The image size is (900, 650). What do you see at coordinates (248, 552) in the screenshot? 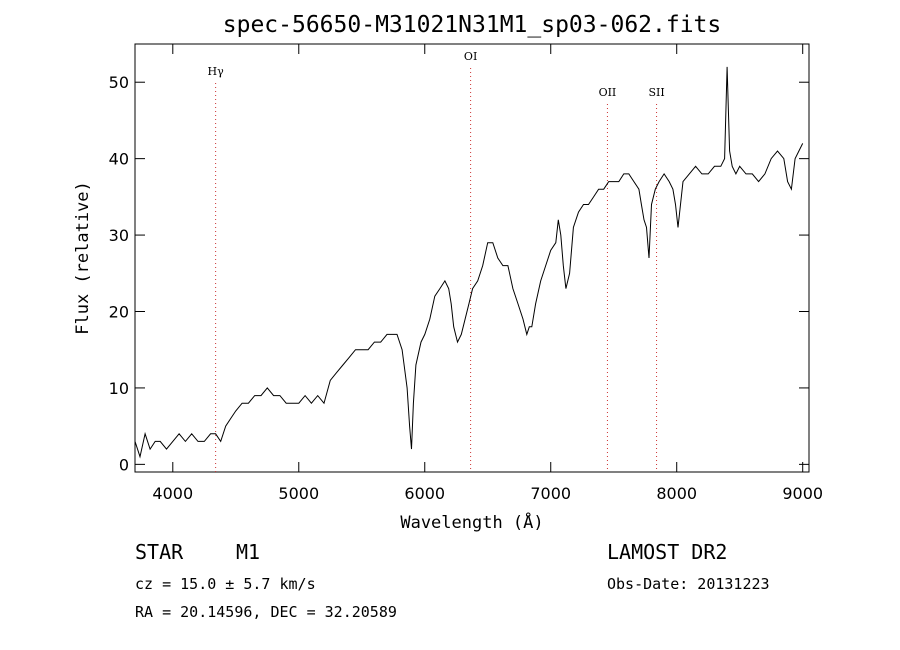
I see `object-subclass: M1` at bounding box center [248, 552].